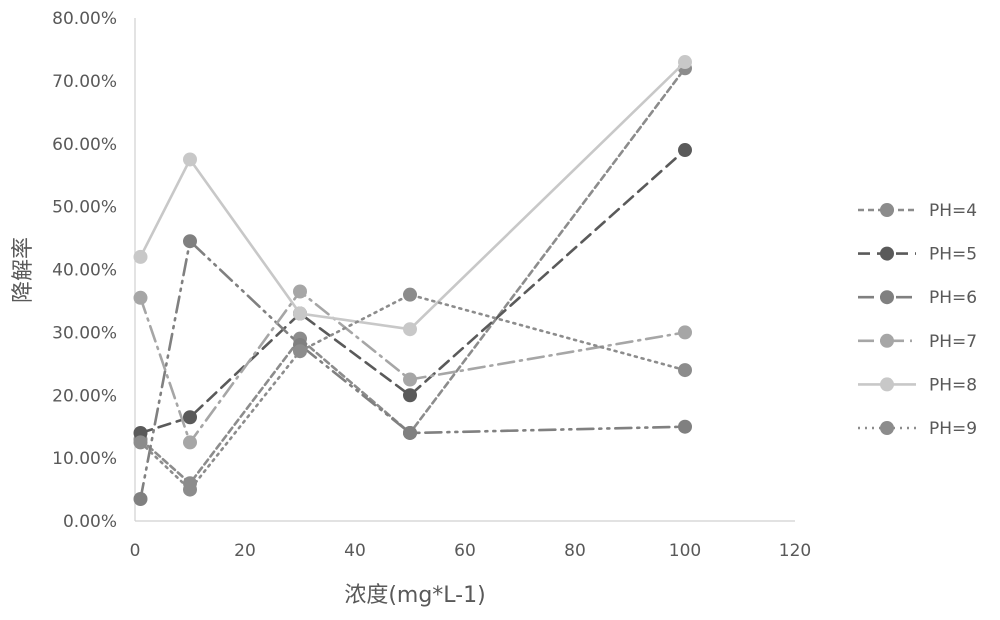  What do you see at coordinates (465, 551) in the screenshot?
I see `x-tick-label: 60` at bounding box center [465, 551].